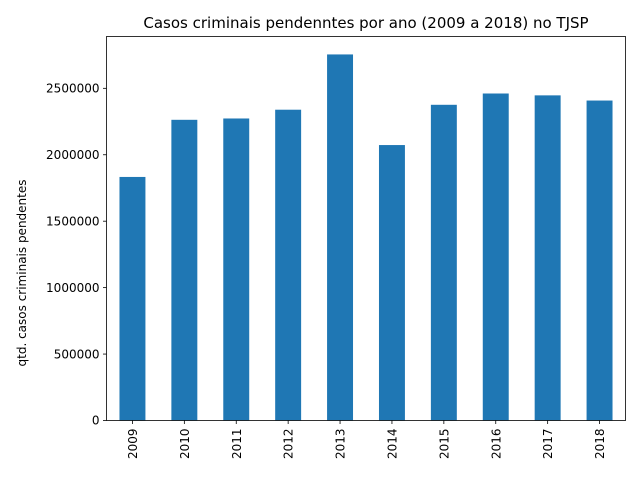 Image resolution: width=640 pixels, height=480 pixels. Describe the element at coordinates (76, 255) in the screenshot. I see `y-ticks-group: 0 500000 1000000 1500000 2000000 2500000` at that location.